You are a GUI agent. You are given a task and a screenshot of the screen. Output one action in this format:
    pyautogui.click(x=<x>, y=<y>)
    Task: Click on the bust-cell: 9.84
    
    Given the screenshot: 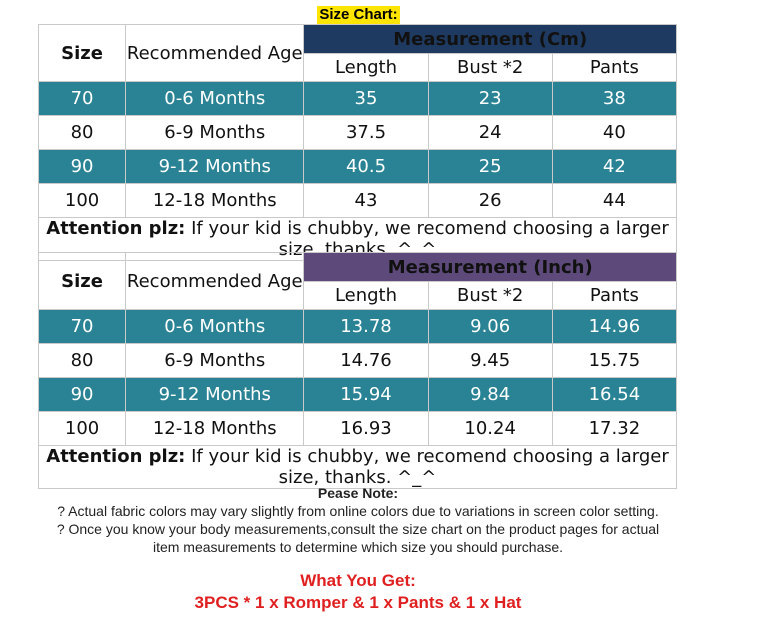 What is the action you would take?
    pyautogui.click(x=490, y=394)
    